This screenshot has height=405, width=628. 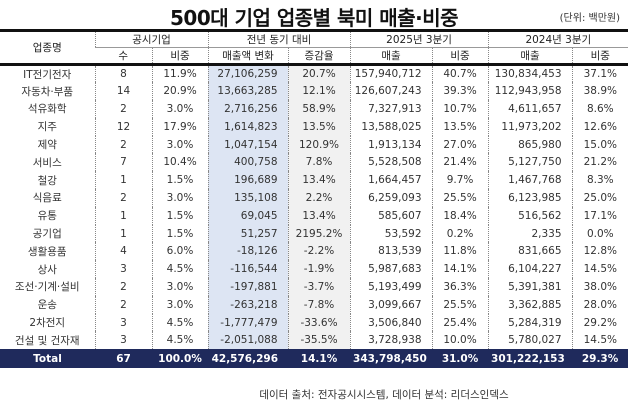 What do you see at coordinates (460, 126) in the screenshot?
I see `cell-share-2025: 13.5%` at bounding box center [460, 126].